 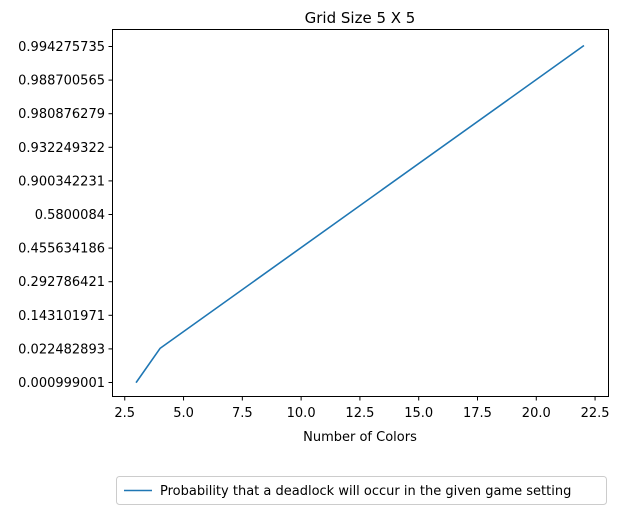 I want to click on x-tick-label: 12.5, so click(x=359, y=413).